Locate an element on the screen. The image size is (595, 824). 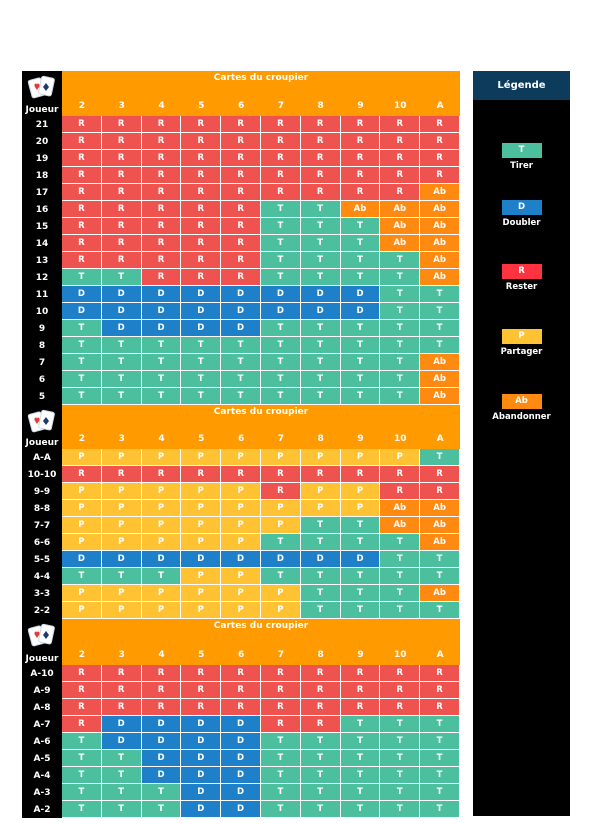
table-row: 10-10 R R R R R R R R R R is located at coordinates (241, 474).